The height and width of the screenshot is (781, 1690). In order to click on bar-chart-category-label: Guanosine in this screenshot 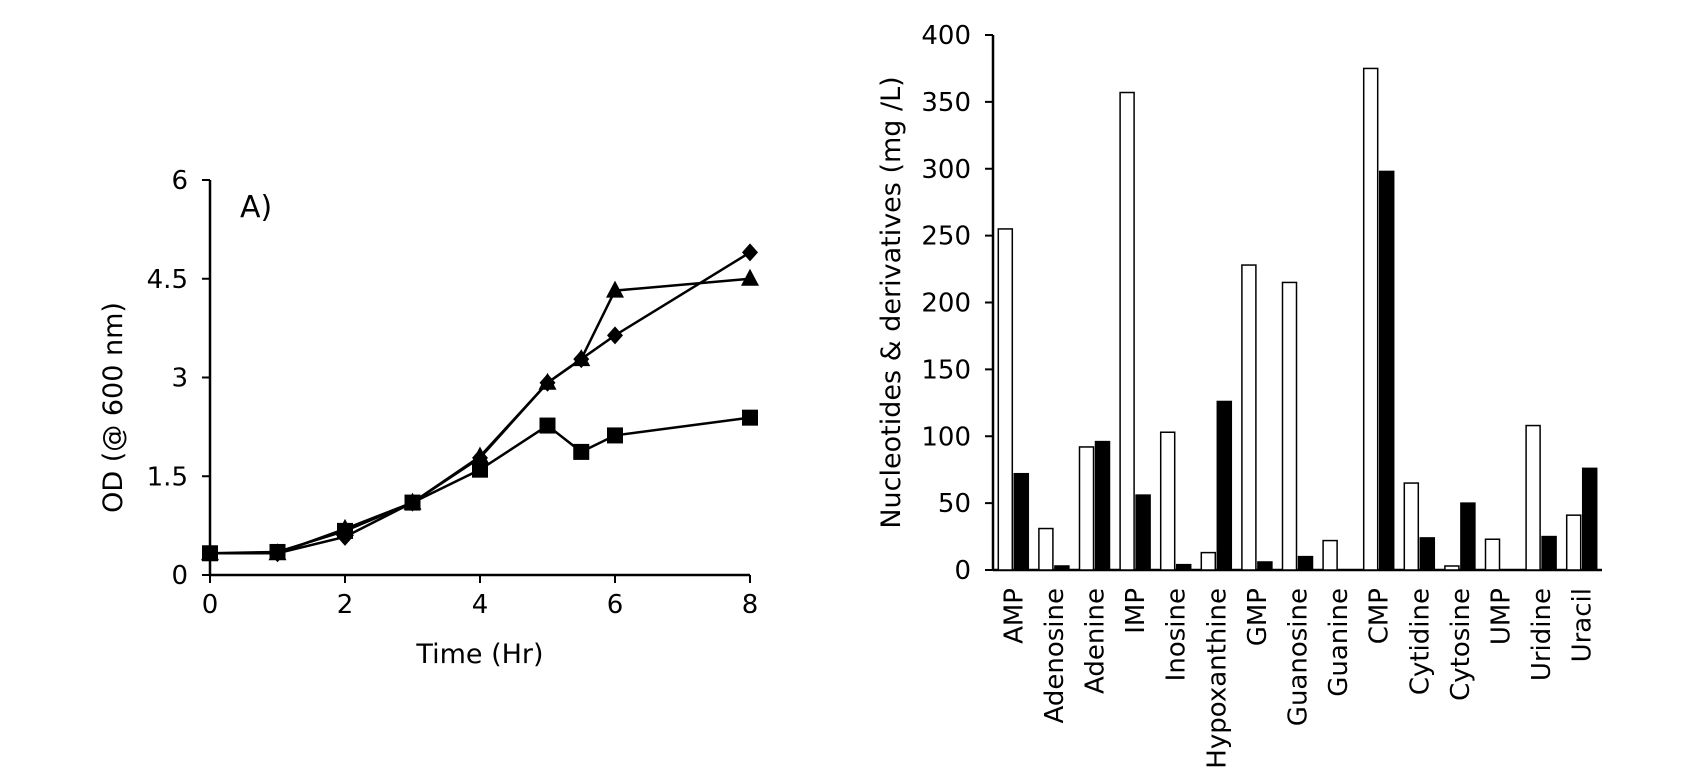, I will do `click(1299, 657)`.